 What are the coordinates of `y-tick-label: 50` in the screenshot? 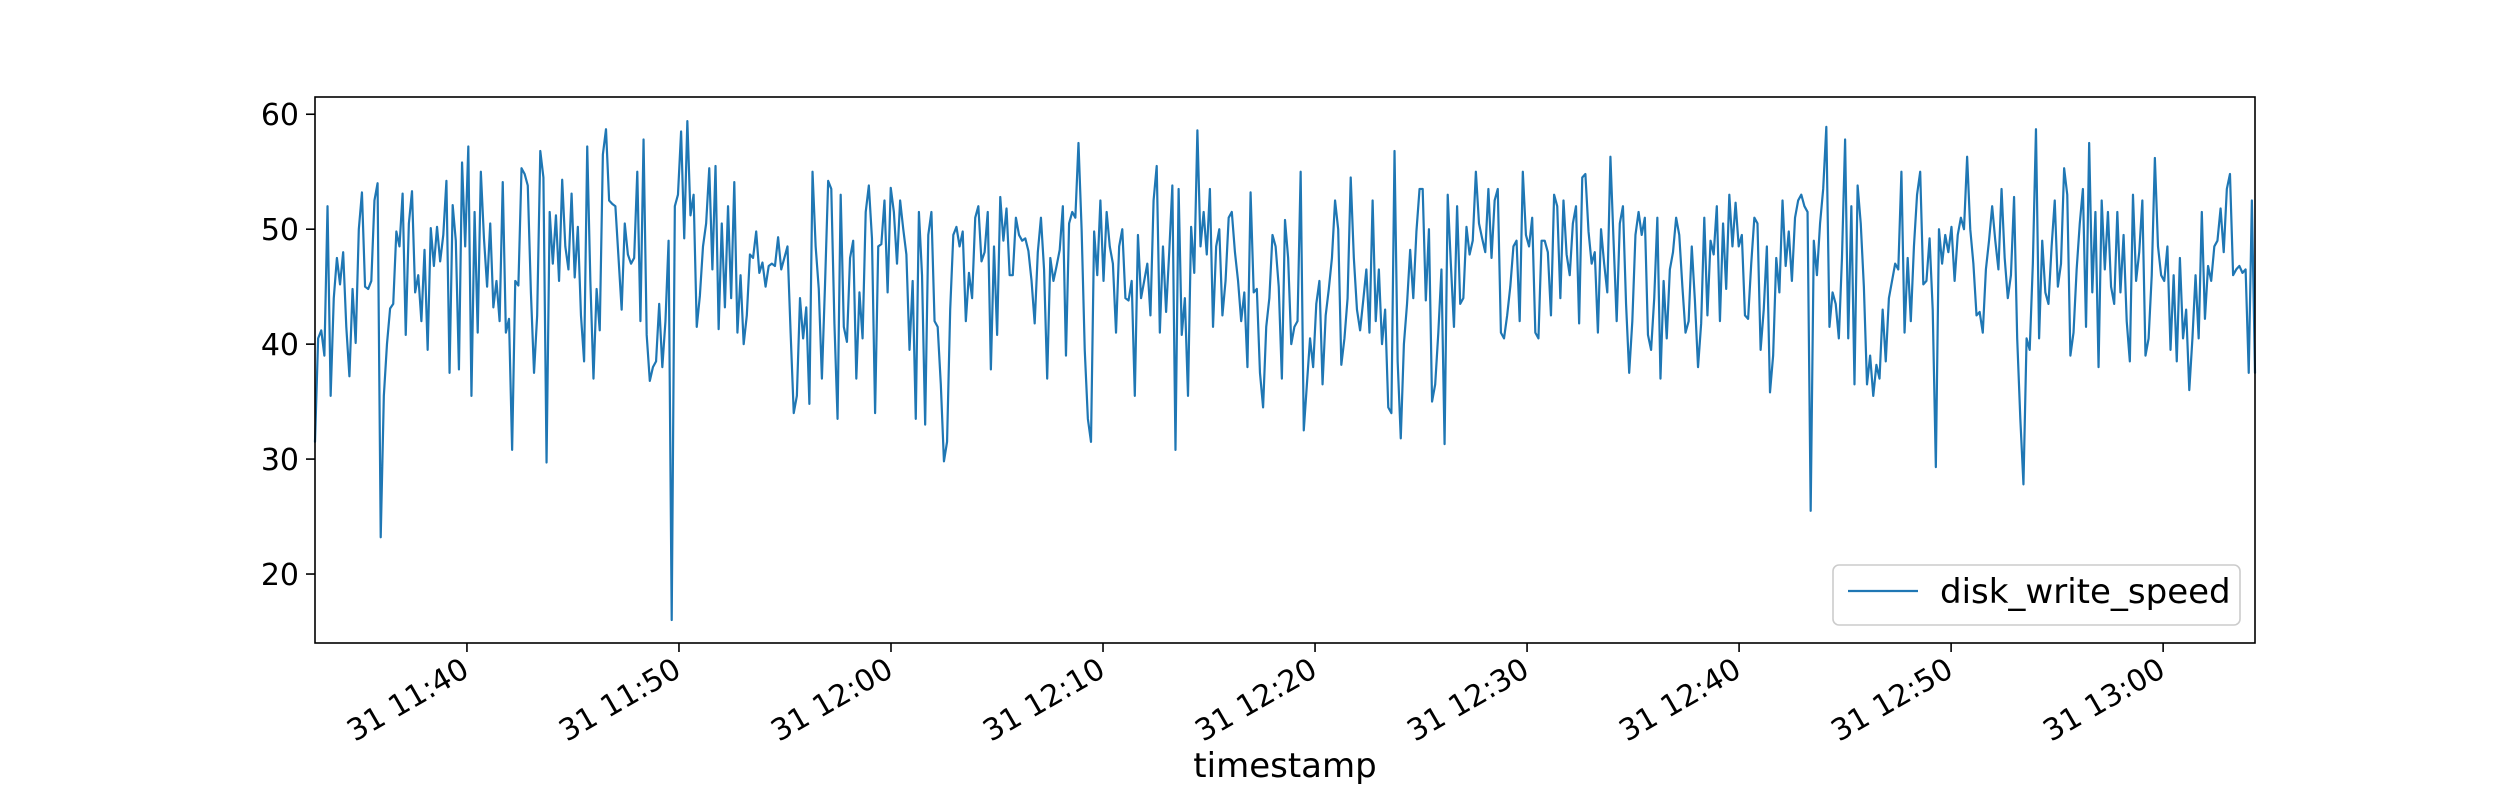 It's located at (280, 230).